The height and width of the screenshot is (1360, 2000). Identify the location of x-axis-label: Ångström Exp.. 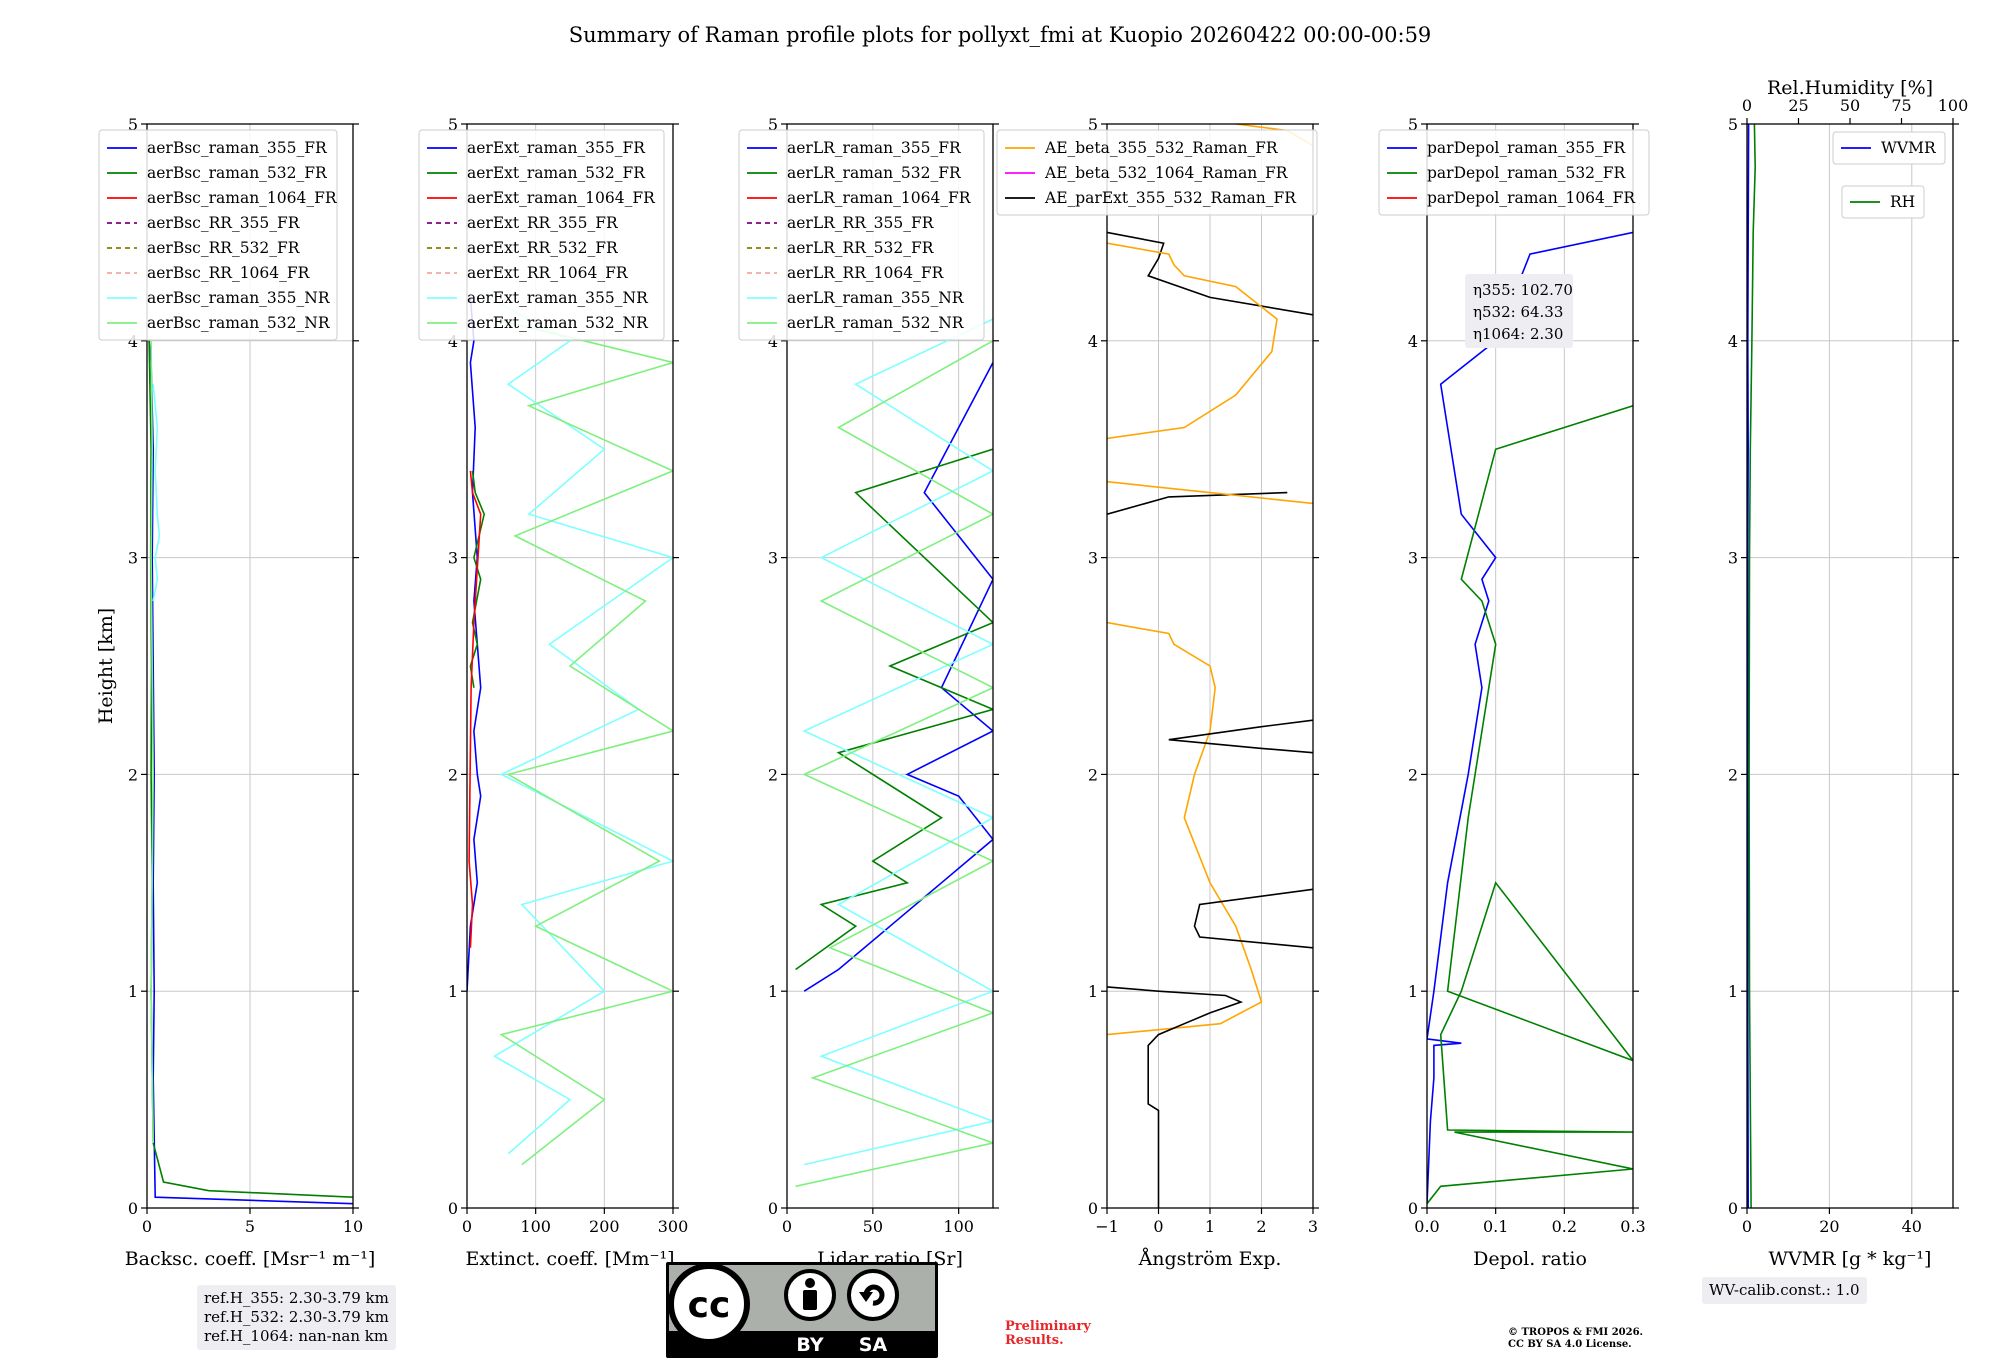
(1210, 1259).